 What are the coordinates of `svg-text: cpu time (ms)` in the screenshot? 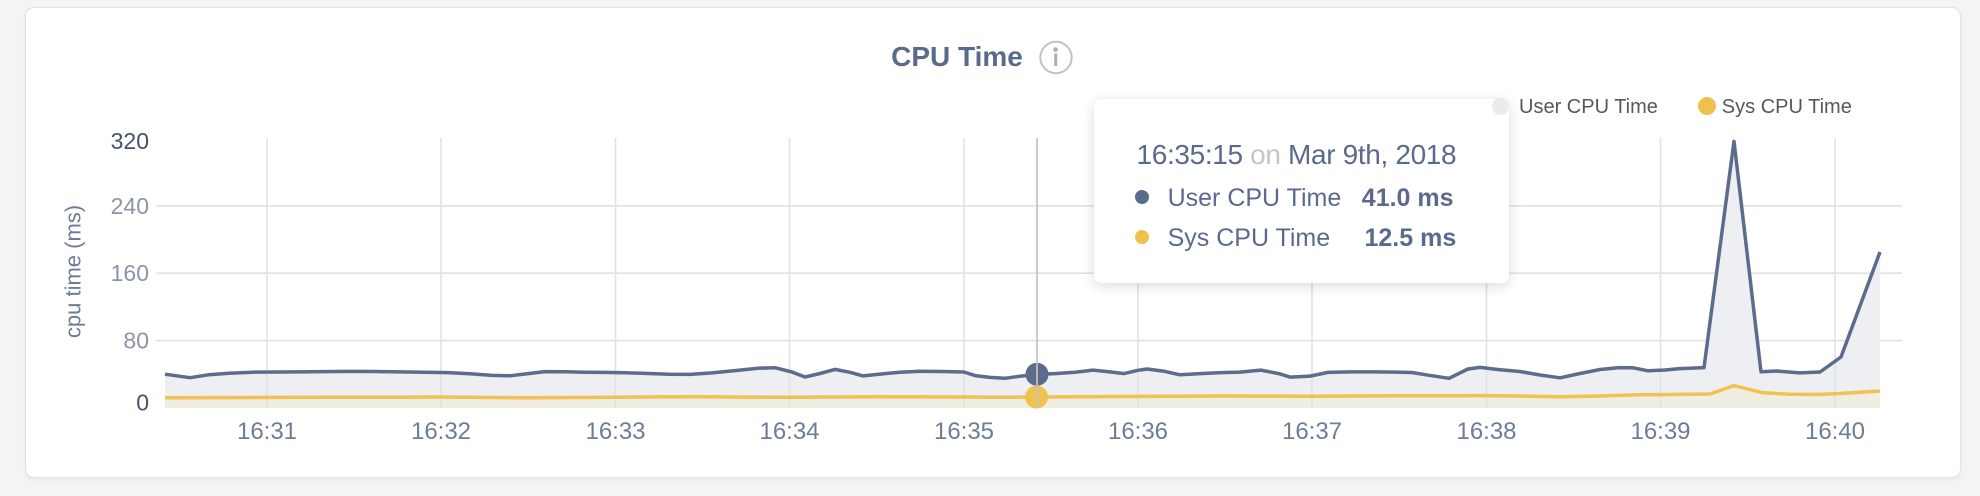 It's located at (73, 271).